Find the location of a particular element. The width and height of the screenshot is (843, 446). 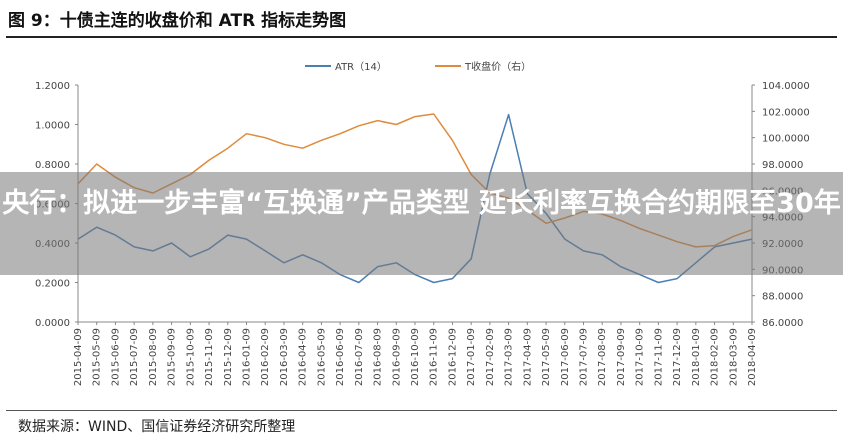

x-tick-label: 2016-09-09 is located at coordinates (396, 357).